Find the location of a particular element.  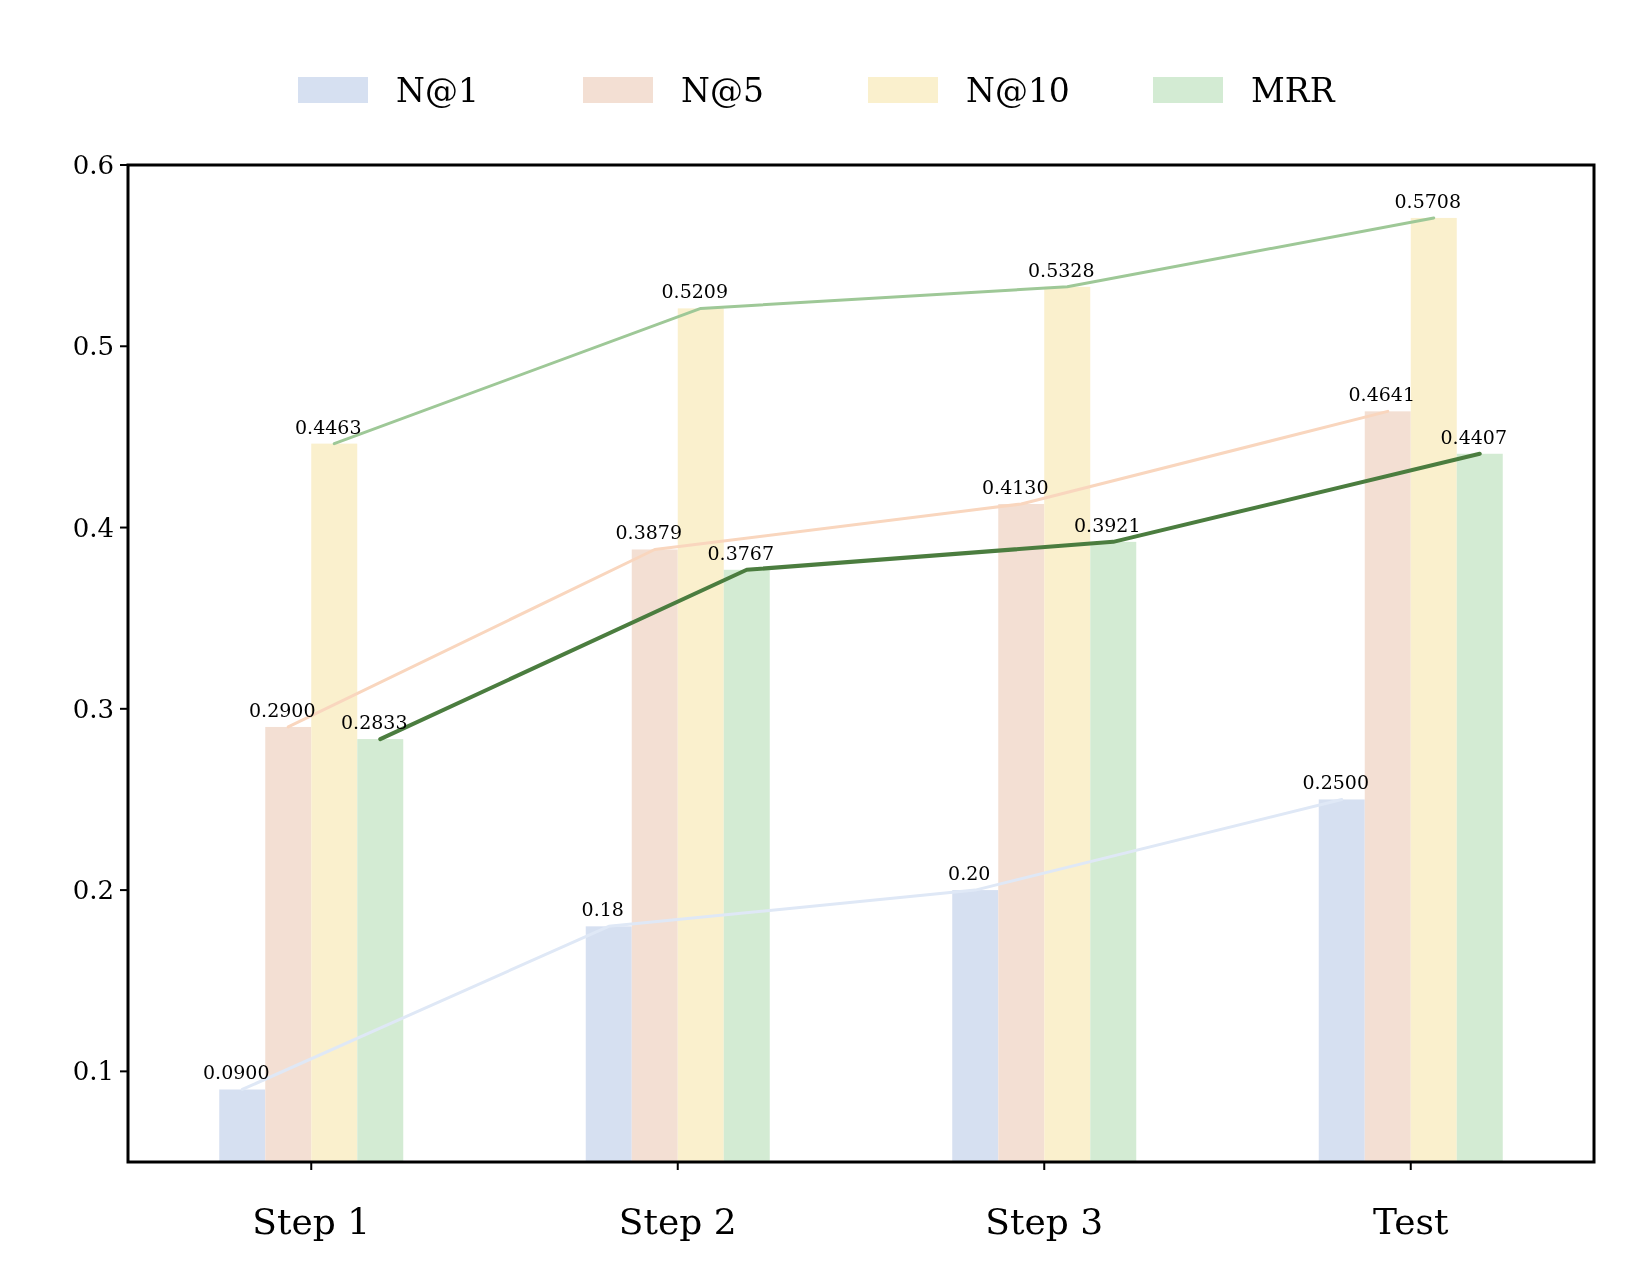

data-label: 0.18 is located at coordinates (602, 909).